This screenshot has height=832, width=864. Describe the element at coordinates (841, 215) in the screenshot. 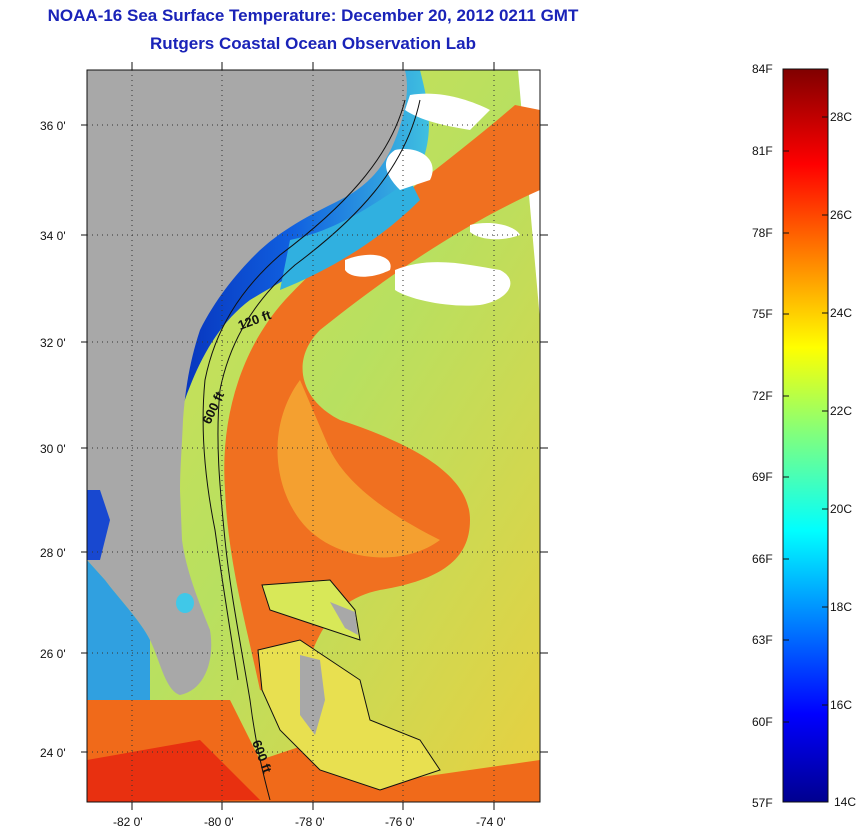

I see `c-label: 26C` at that location.